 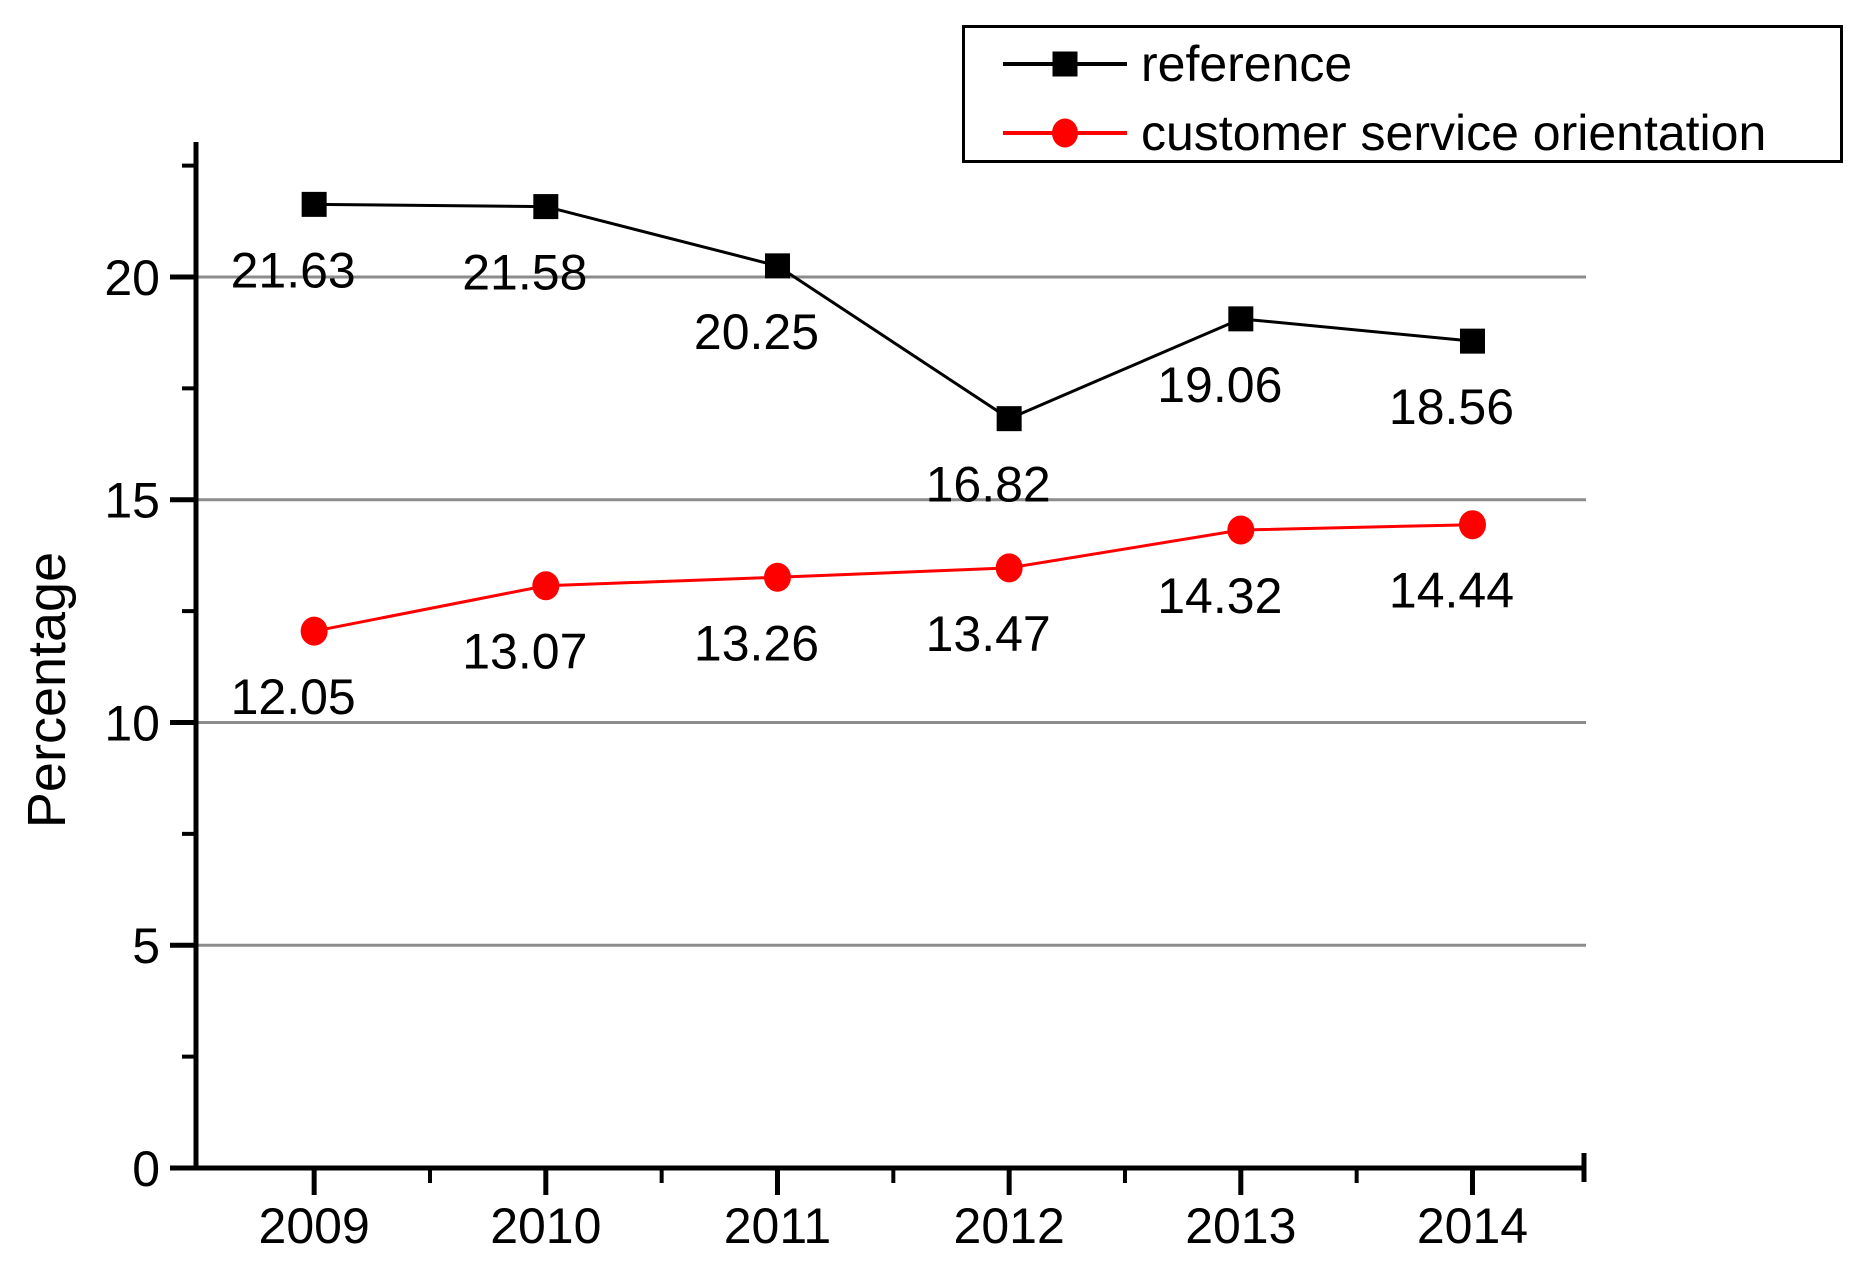 What do you see at coordinates (756, 332) in the screenshot?
I see `data-label: 20.25` at bounding box center [756, 332].